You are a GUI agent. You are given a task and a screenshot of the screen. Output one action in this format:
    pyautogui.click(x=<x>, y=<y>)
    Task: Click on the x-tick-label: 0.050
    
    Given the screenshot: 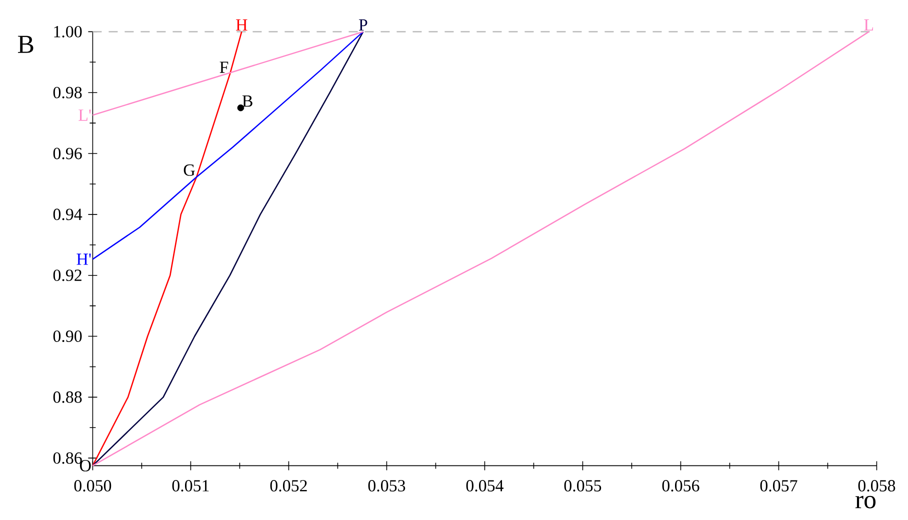 What is the action you would take?
    pyautogui.click(x=93, y=486)
    